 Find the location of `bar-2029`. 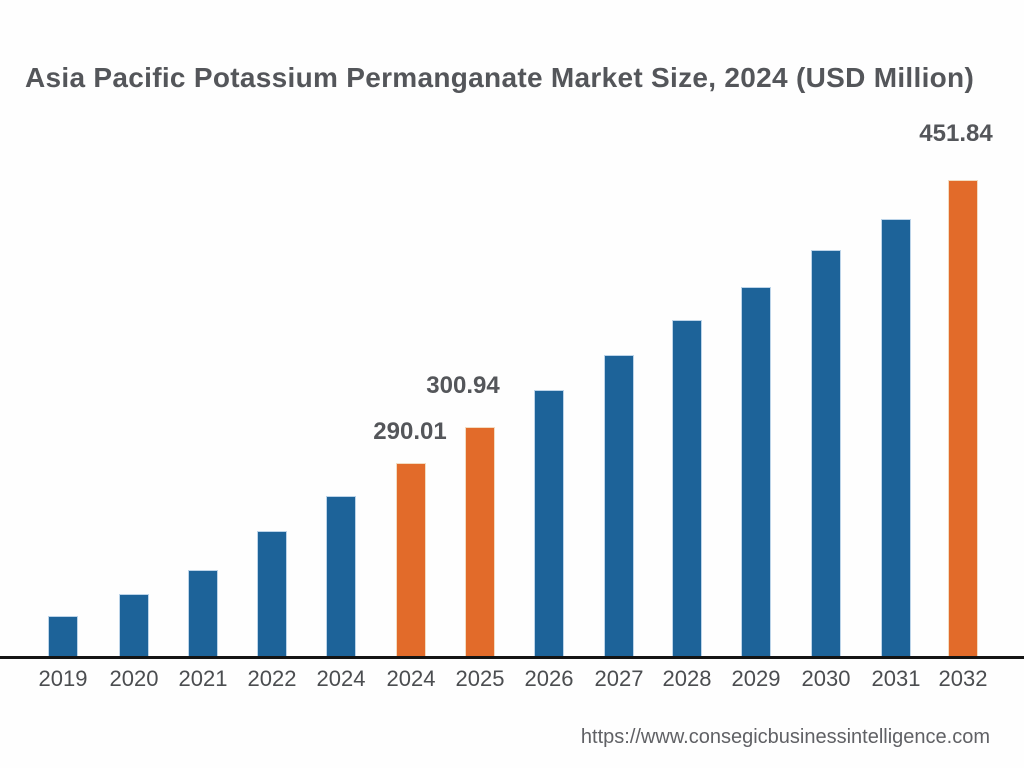

bar-2029 is located at coordinates (756, 472).